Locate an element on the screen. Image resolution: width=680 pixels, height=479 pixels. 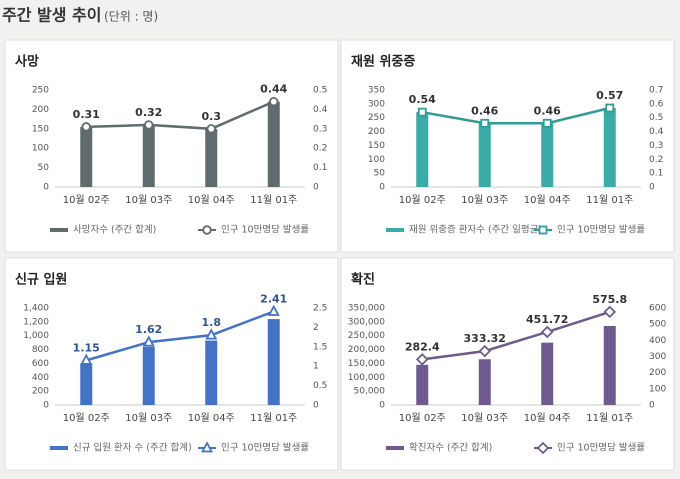
y2-tick-label: 0.4 is located at coordinates (656, 132).